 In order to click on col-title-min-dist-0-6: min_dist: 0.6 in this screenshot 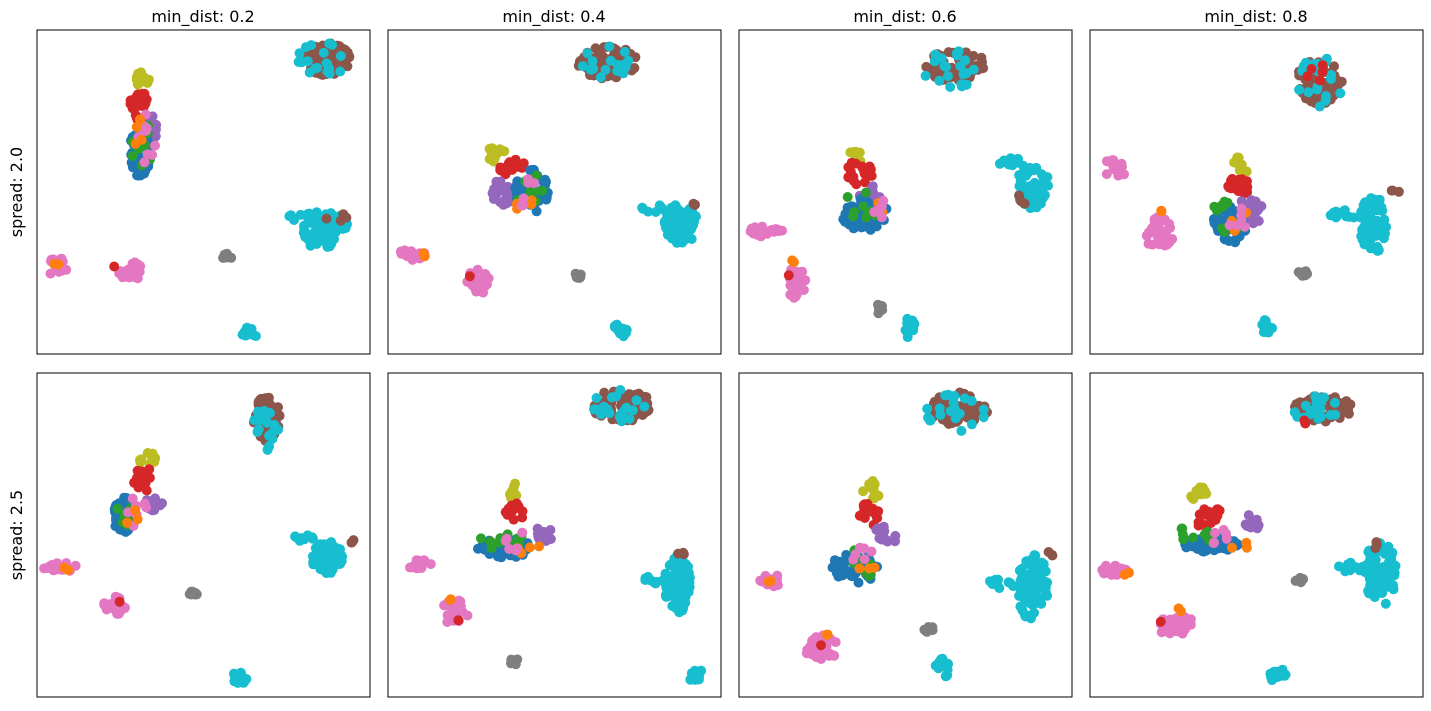, I will do `click(904, 17)`.